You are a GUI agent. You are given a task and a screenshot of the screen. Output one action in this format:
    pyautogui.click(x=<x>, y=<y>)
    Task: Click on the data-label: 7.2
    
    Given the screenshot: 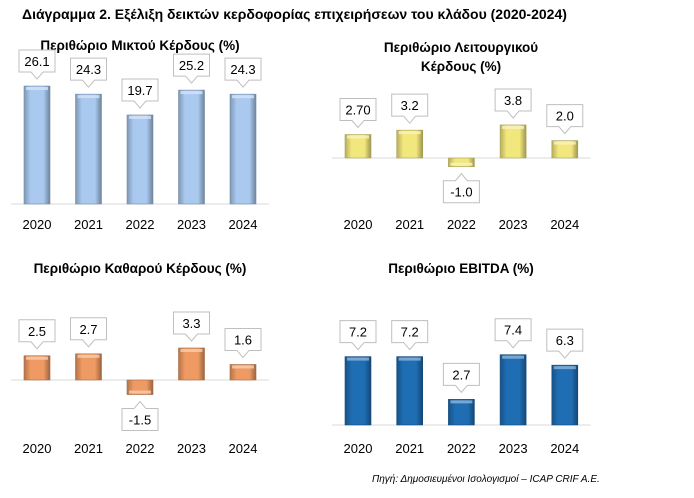 What is the action you would take?
    pyautogui.click(x=410, y=332)
    